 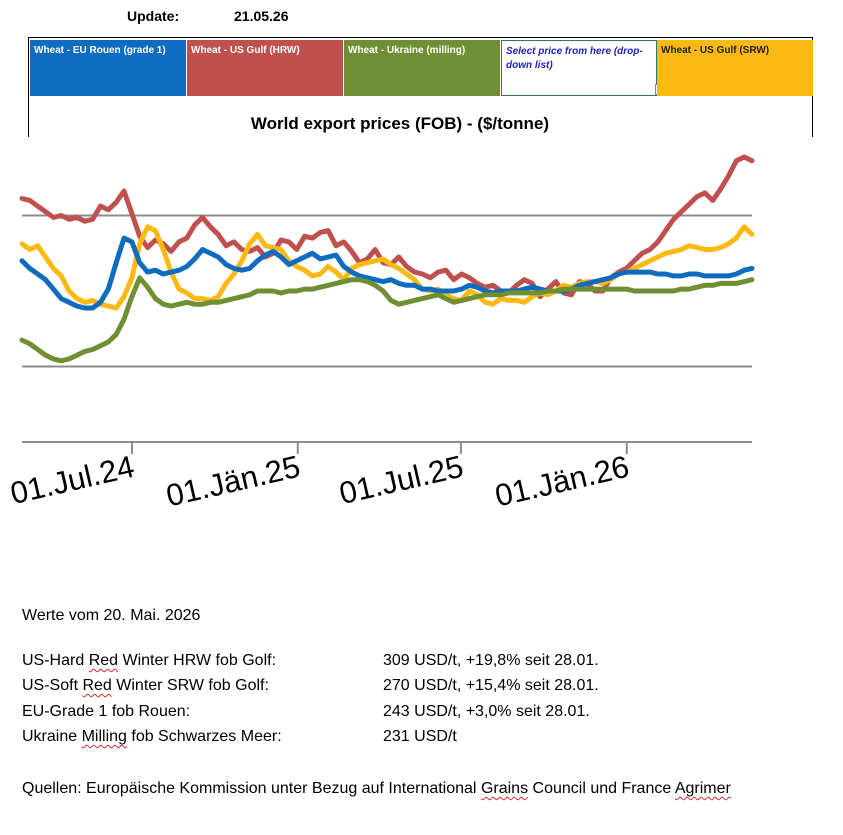 I want to click on x-tick-label: 01.Jän.26, so click(x=562, y=481).